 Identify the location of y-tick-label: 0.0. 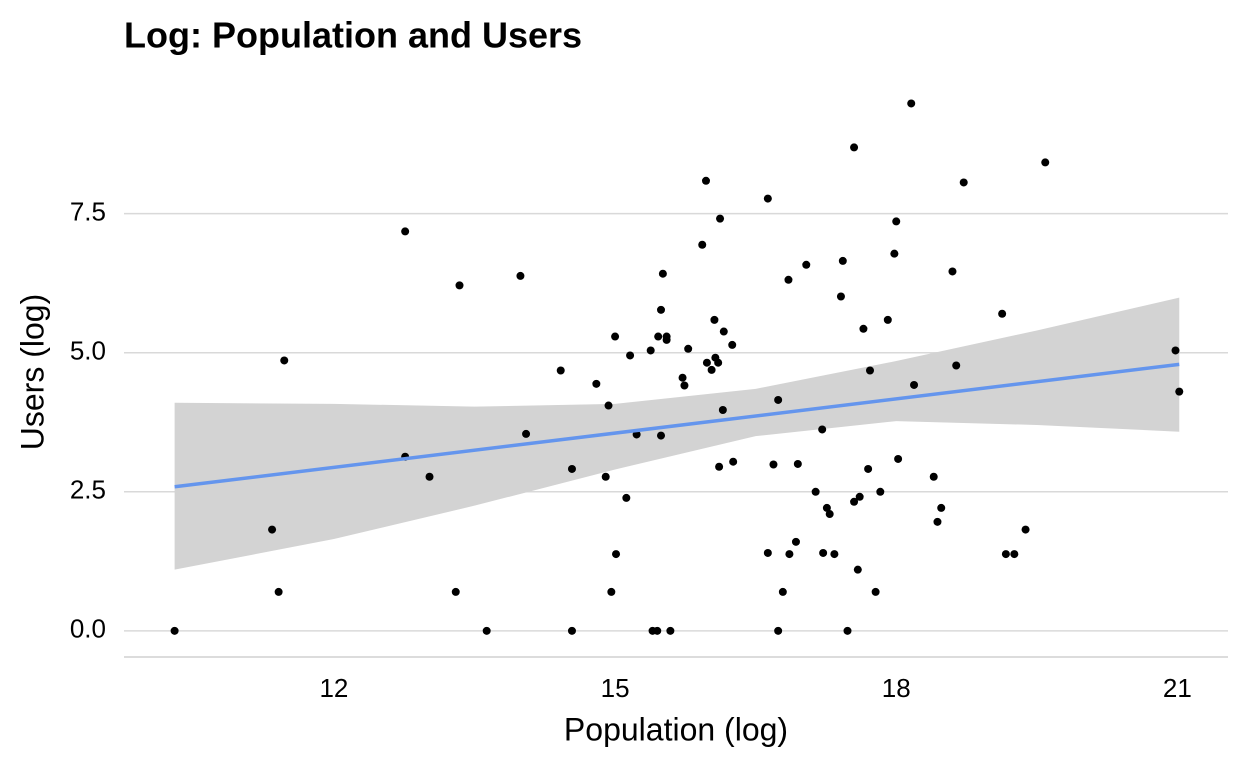
(88, 629).